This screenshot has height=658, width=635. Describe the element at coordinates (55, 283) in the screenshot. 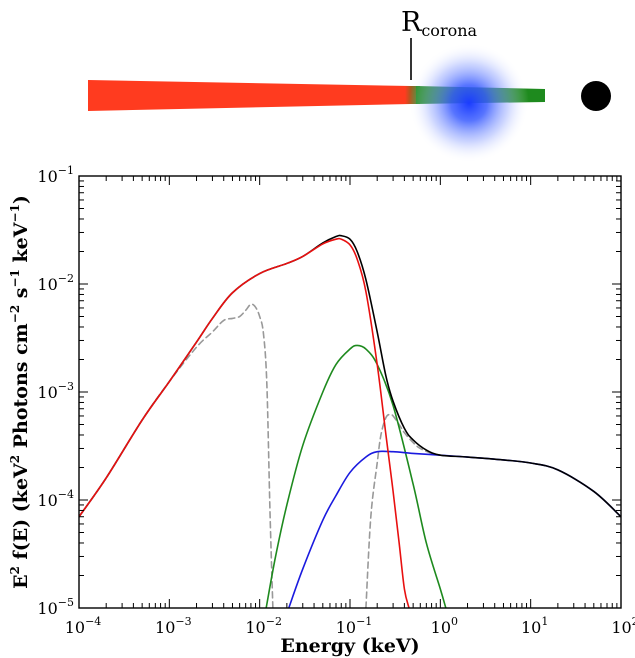

I see `y-tick-label: 10⁻²` at that location.